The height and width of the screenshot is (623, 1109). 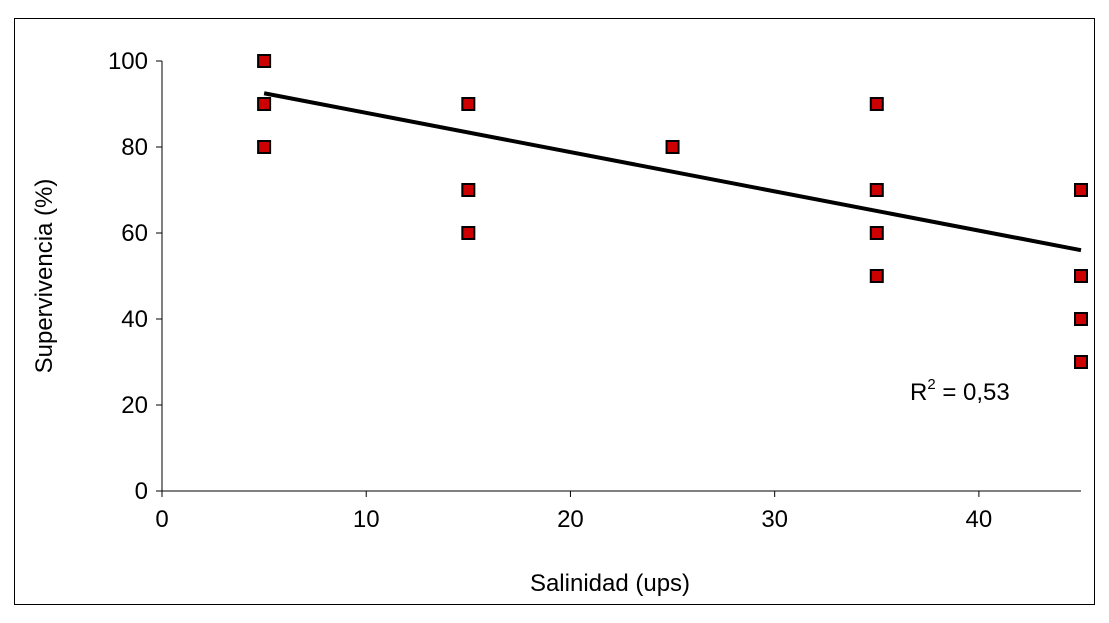 I want to click on x-axis-ticks: 0 10 20 30 40, so click(x=573, y=512).